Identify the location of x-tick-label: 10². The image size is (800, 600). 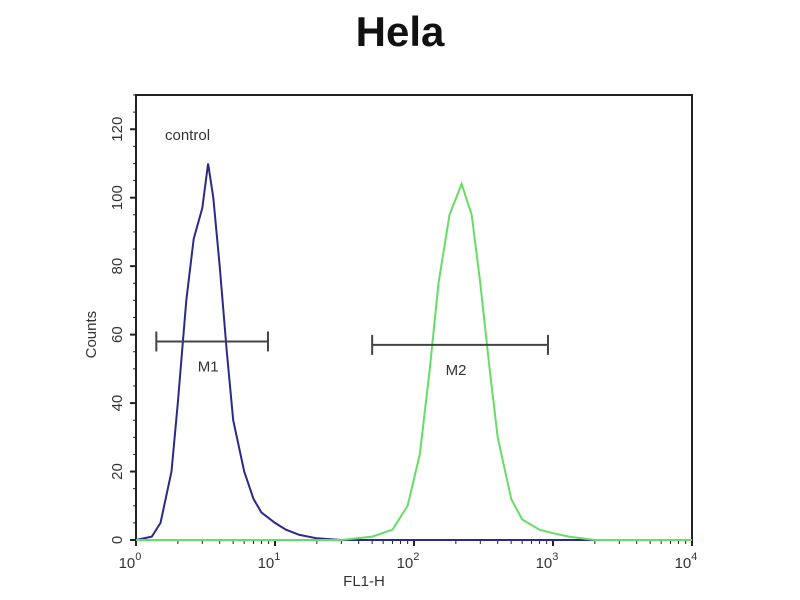
(408, 561).